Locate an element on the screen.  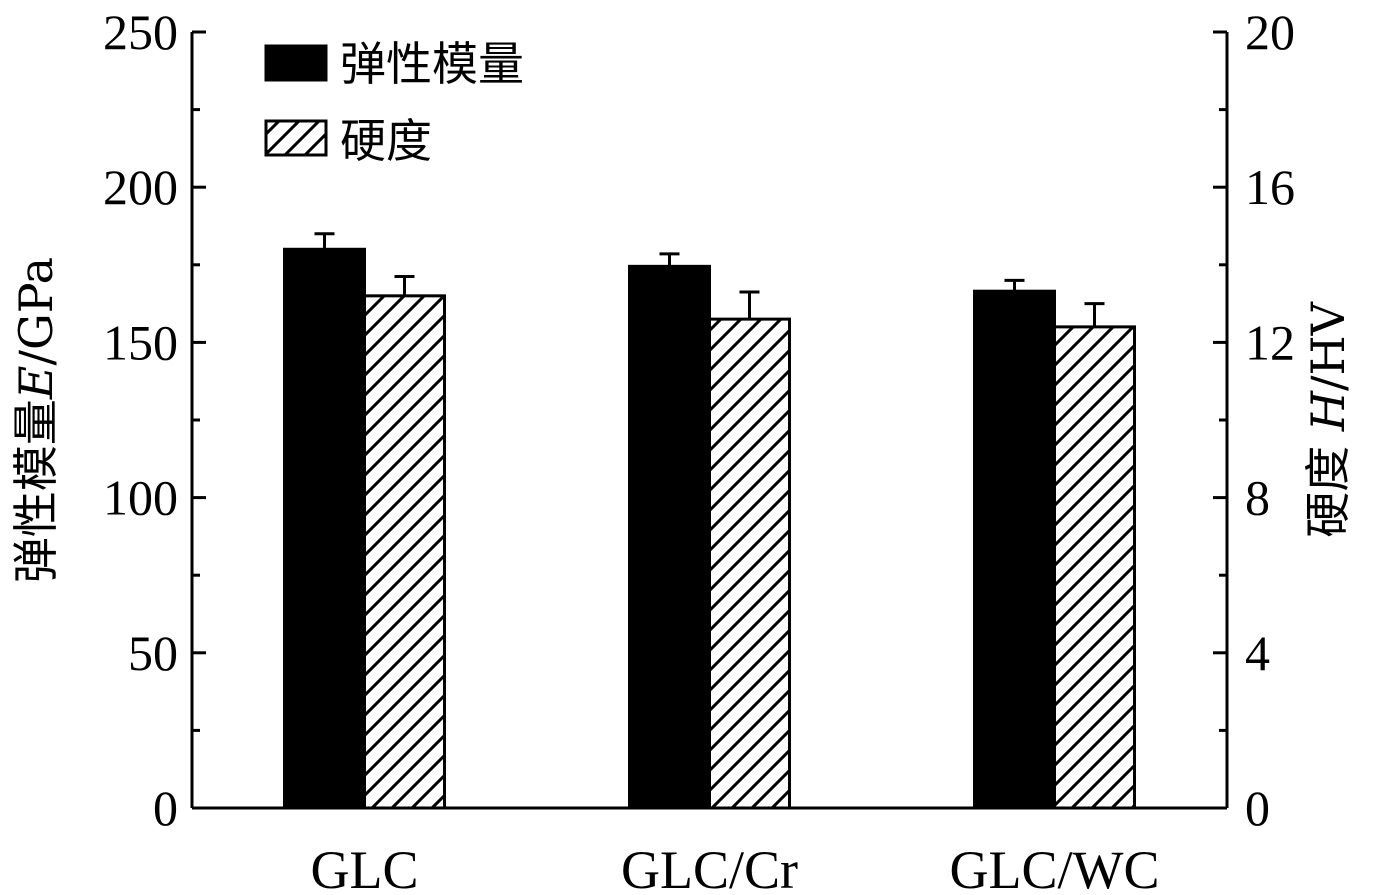
left-axis-title-unit: /GPa is located at coordinates (36, 311).